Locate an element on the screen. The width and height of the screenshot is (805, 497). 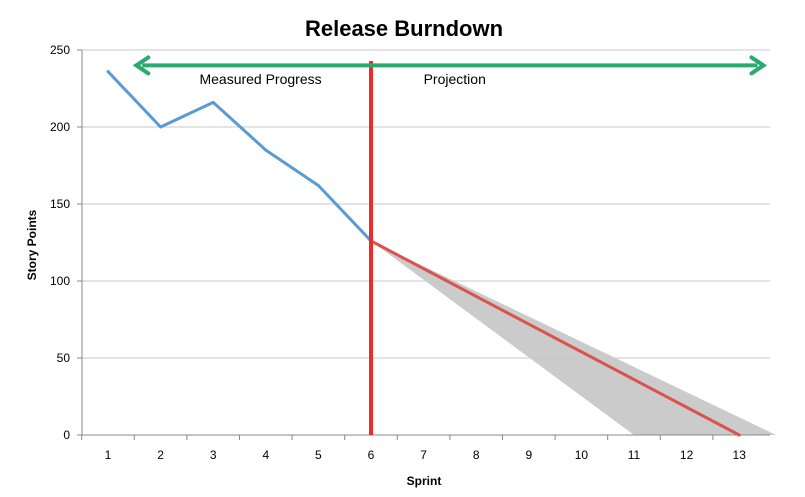
y-tick-label: 250 is located at coordinates (60, 50).